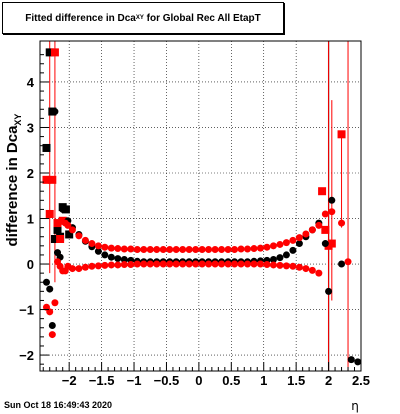 The width and height of the screenshot is (400, 414). I want to click on x-tick-label: 2, so click(328, 380).